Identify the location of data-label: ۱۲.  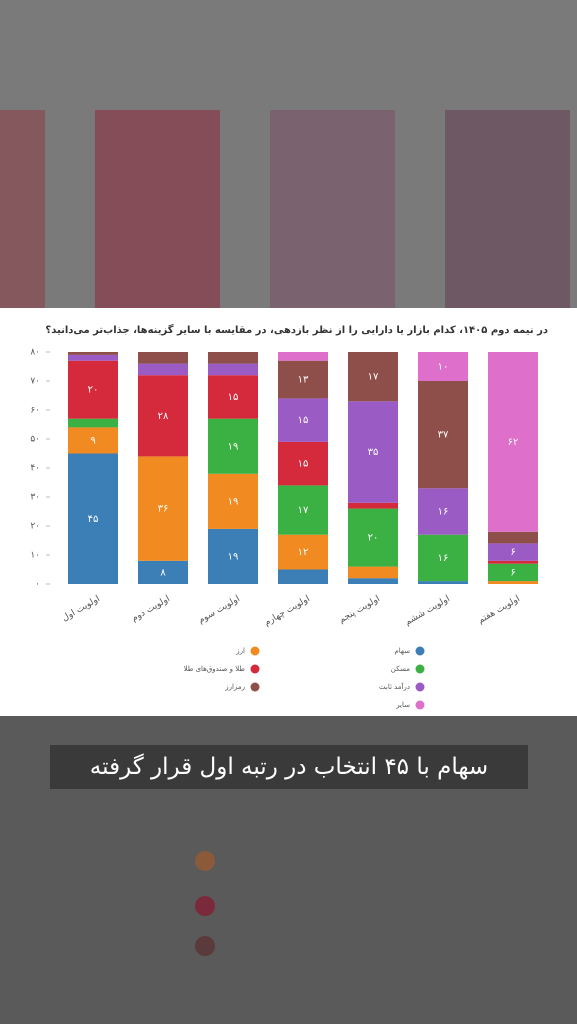
(303, 552).